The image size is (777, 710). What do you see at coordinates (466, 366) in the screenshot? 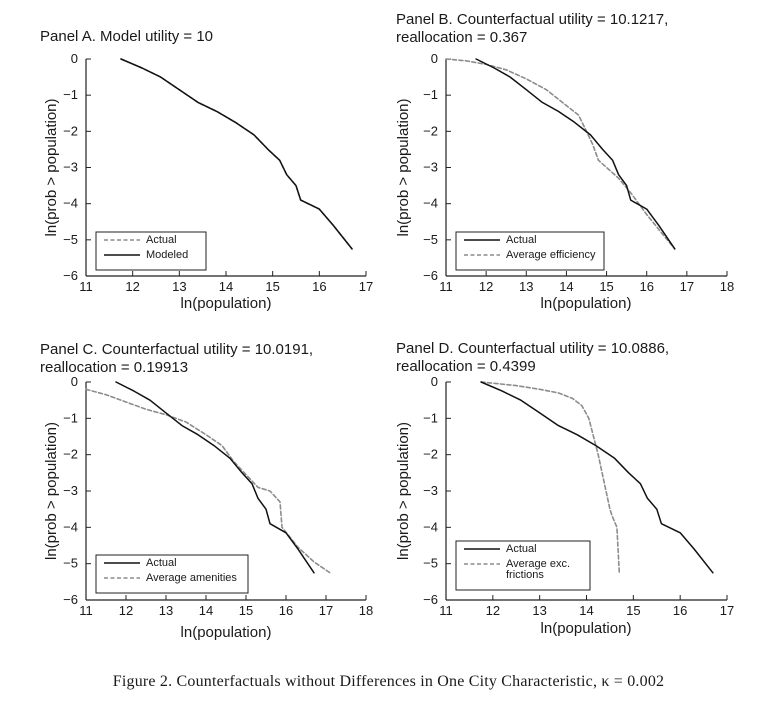
I see `panel-title: reallocation = 0.4399` at bounding box center [466, 366].